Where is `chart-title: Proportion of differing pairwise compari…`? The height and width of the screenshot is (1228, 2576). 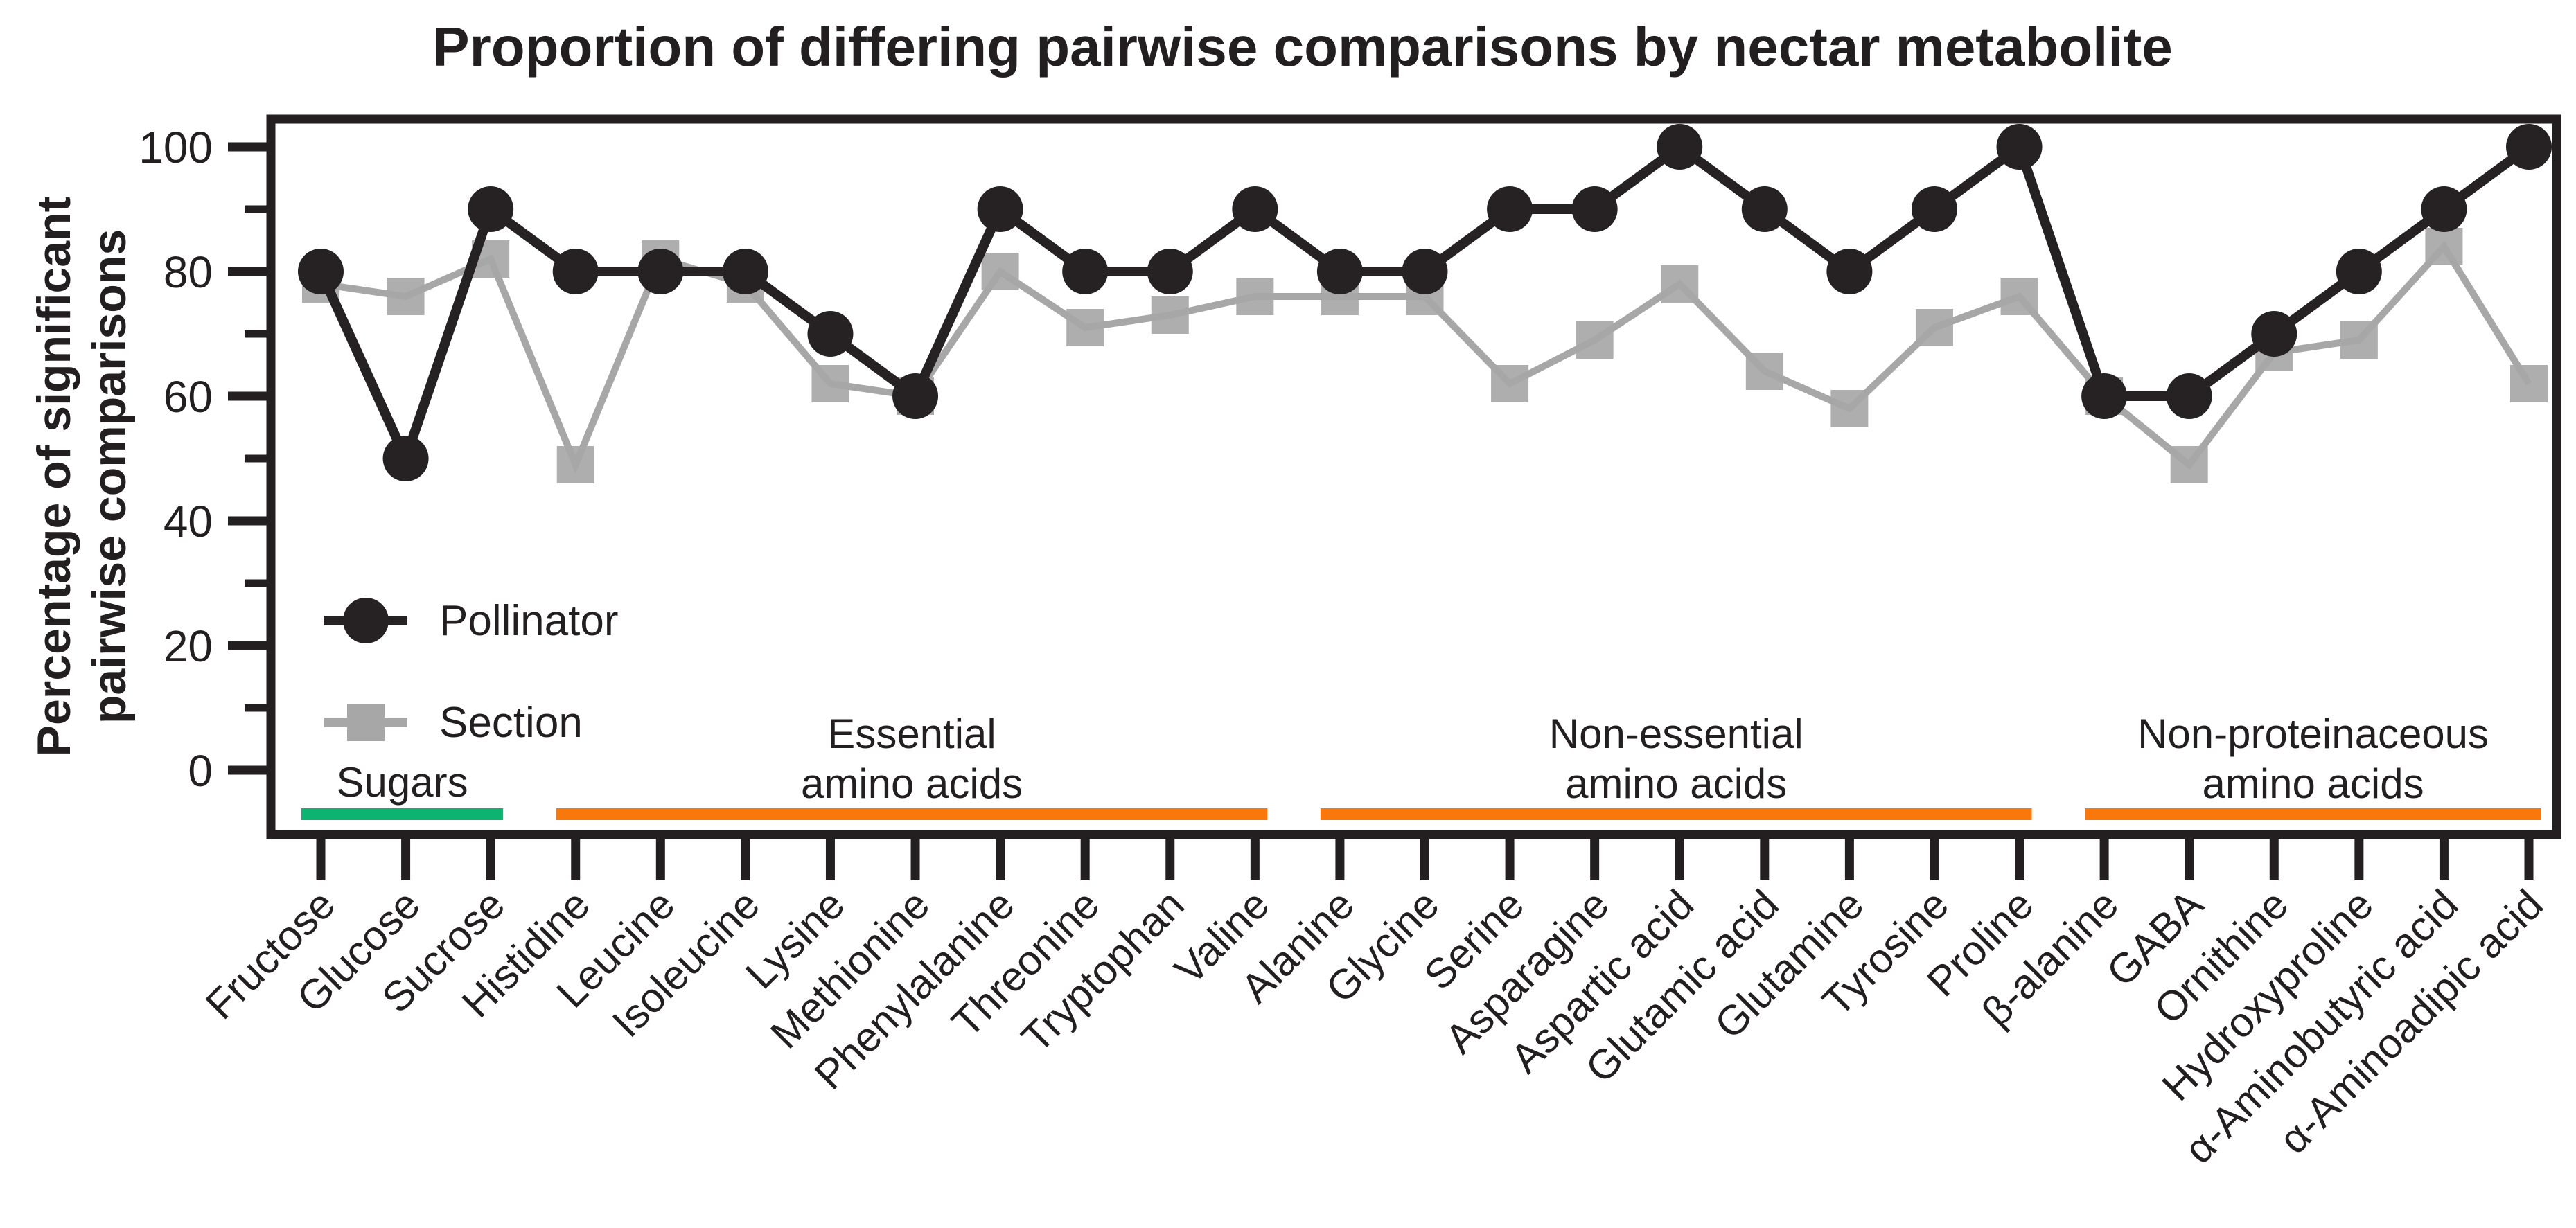 chart-title: Proportion of differing pairwise compari… is located at coordinates (1302, 47).